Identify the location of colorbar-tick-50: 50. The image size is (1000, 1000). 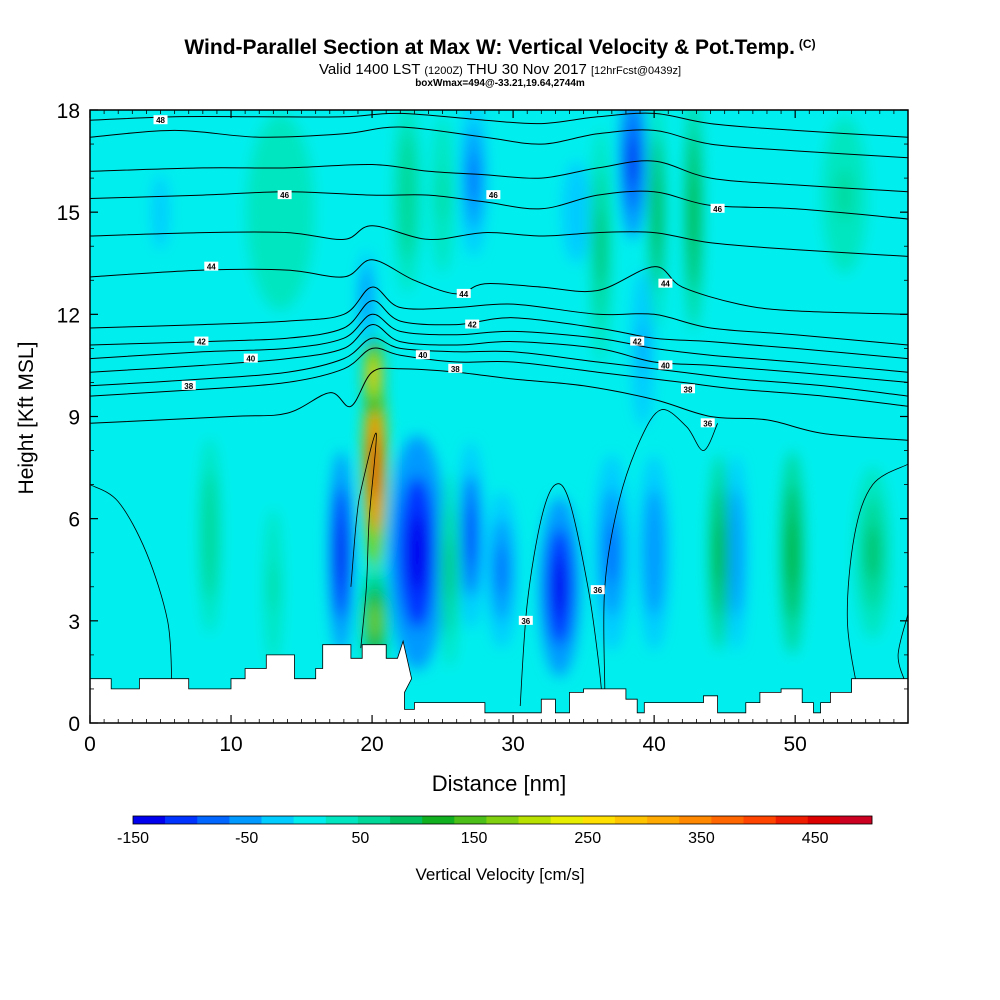
(360, 838).